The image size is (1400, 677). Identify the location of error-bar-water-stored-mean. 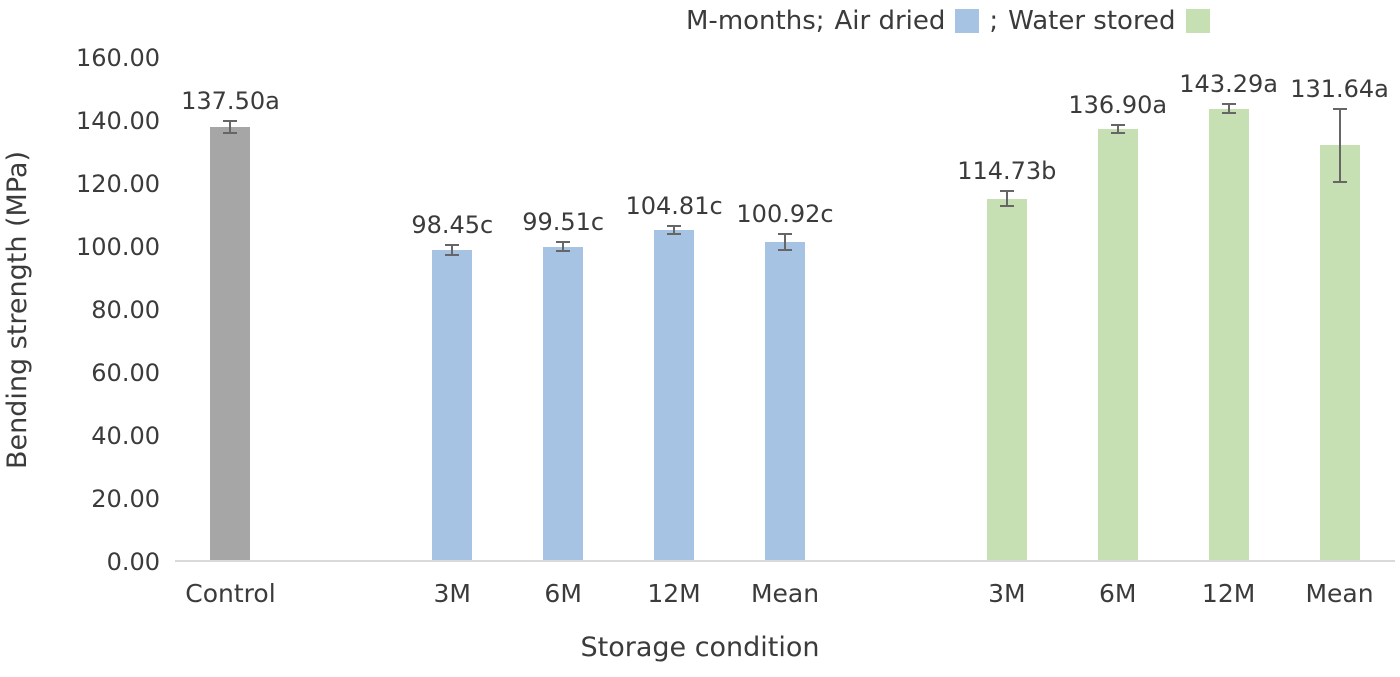
(1339, 145).